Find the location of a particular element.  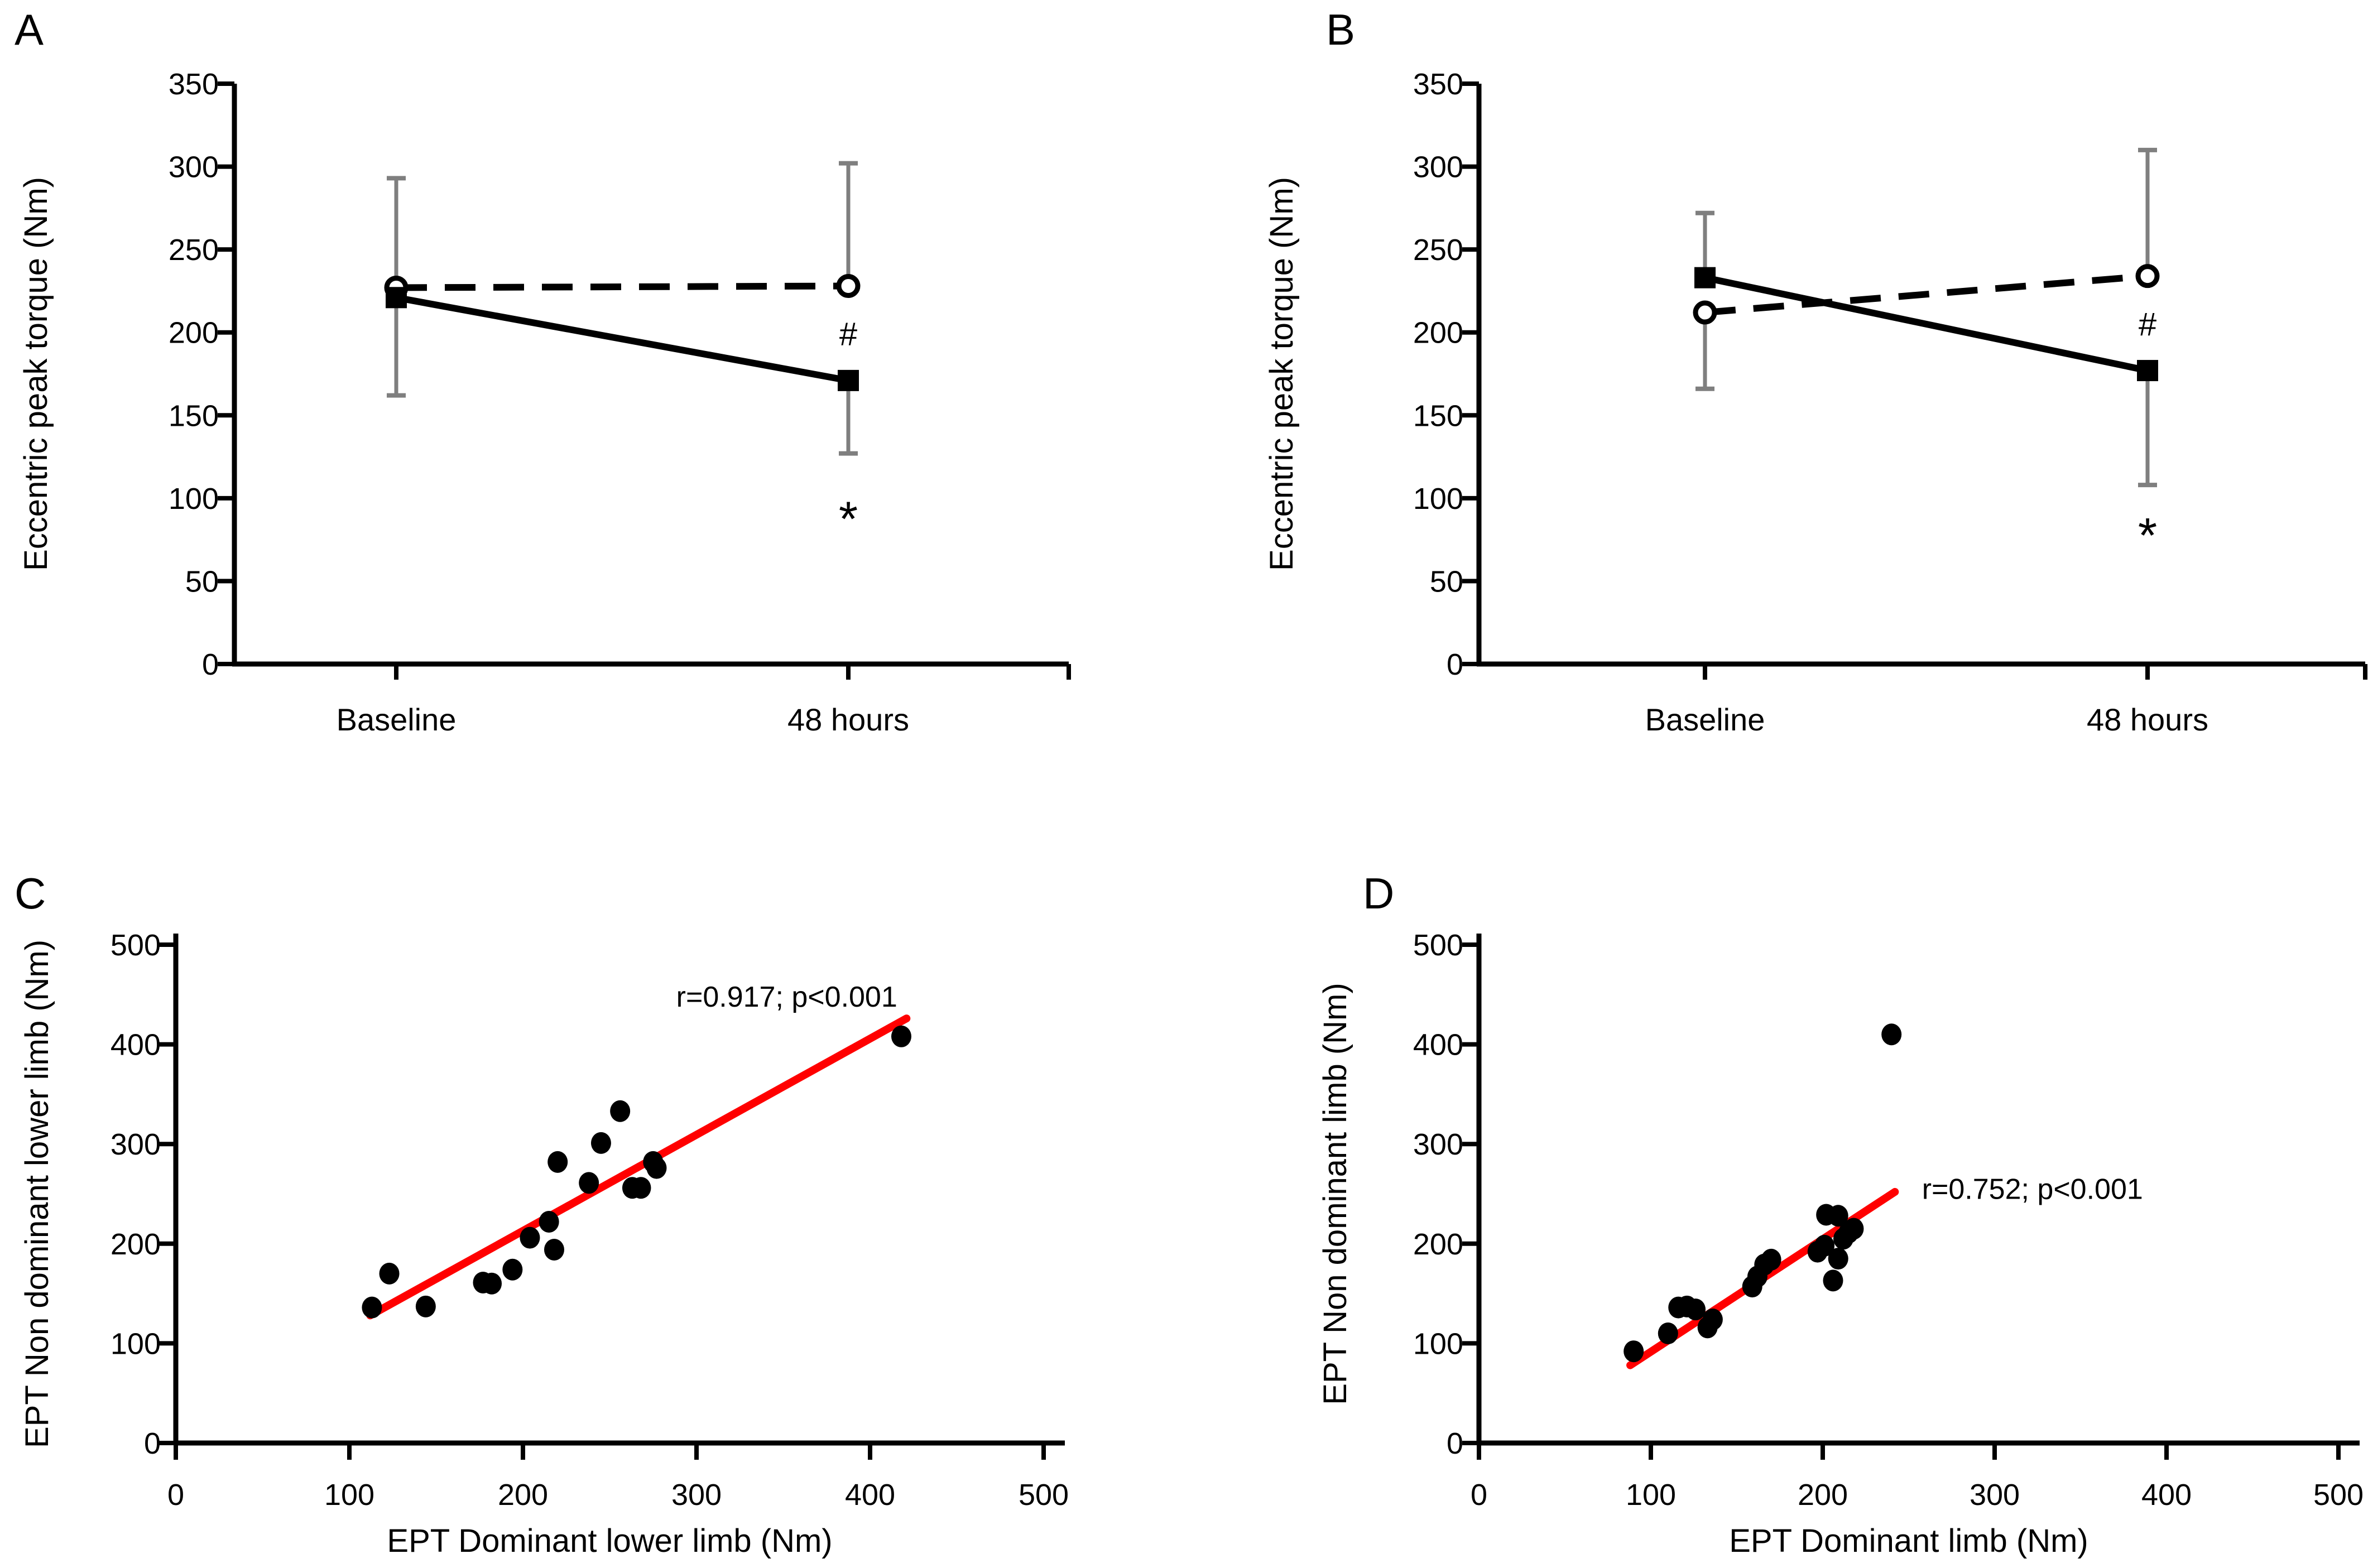

x-axis-title: EPT Dominant limb (Nm) is located at coordinates (1908, 1541).